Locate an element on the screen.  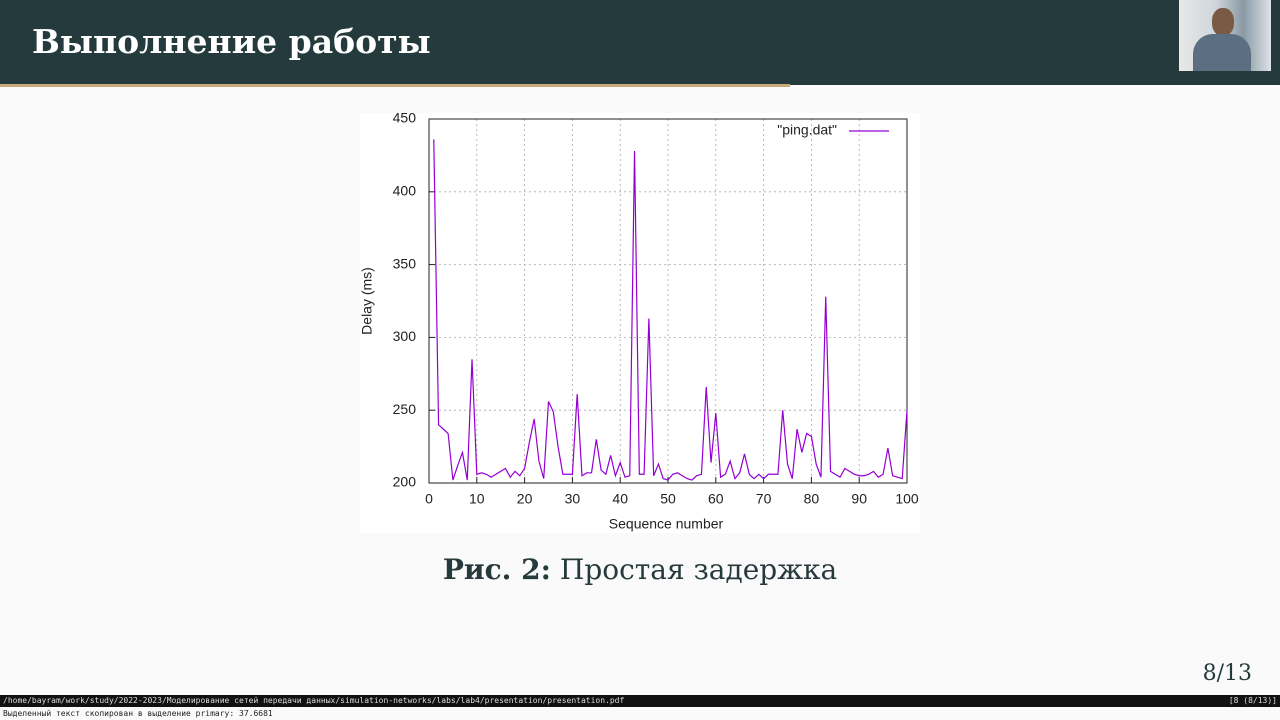
y-tick-label: 450 is located at coordinates (405, 119).